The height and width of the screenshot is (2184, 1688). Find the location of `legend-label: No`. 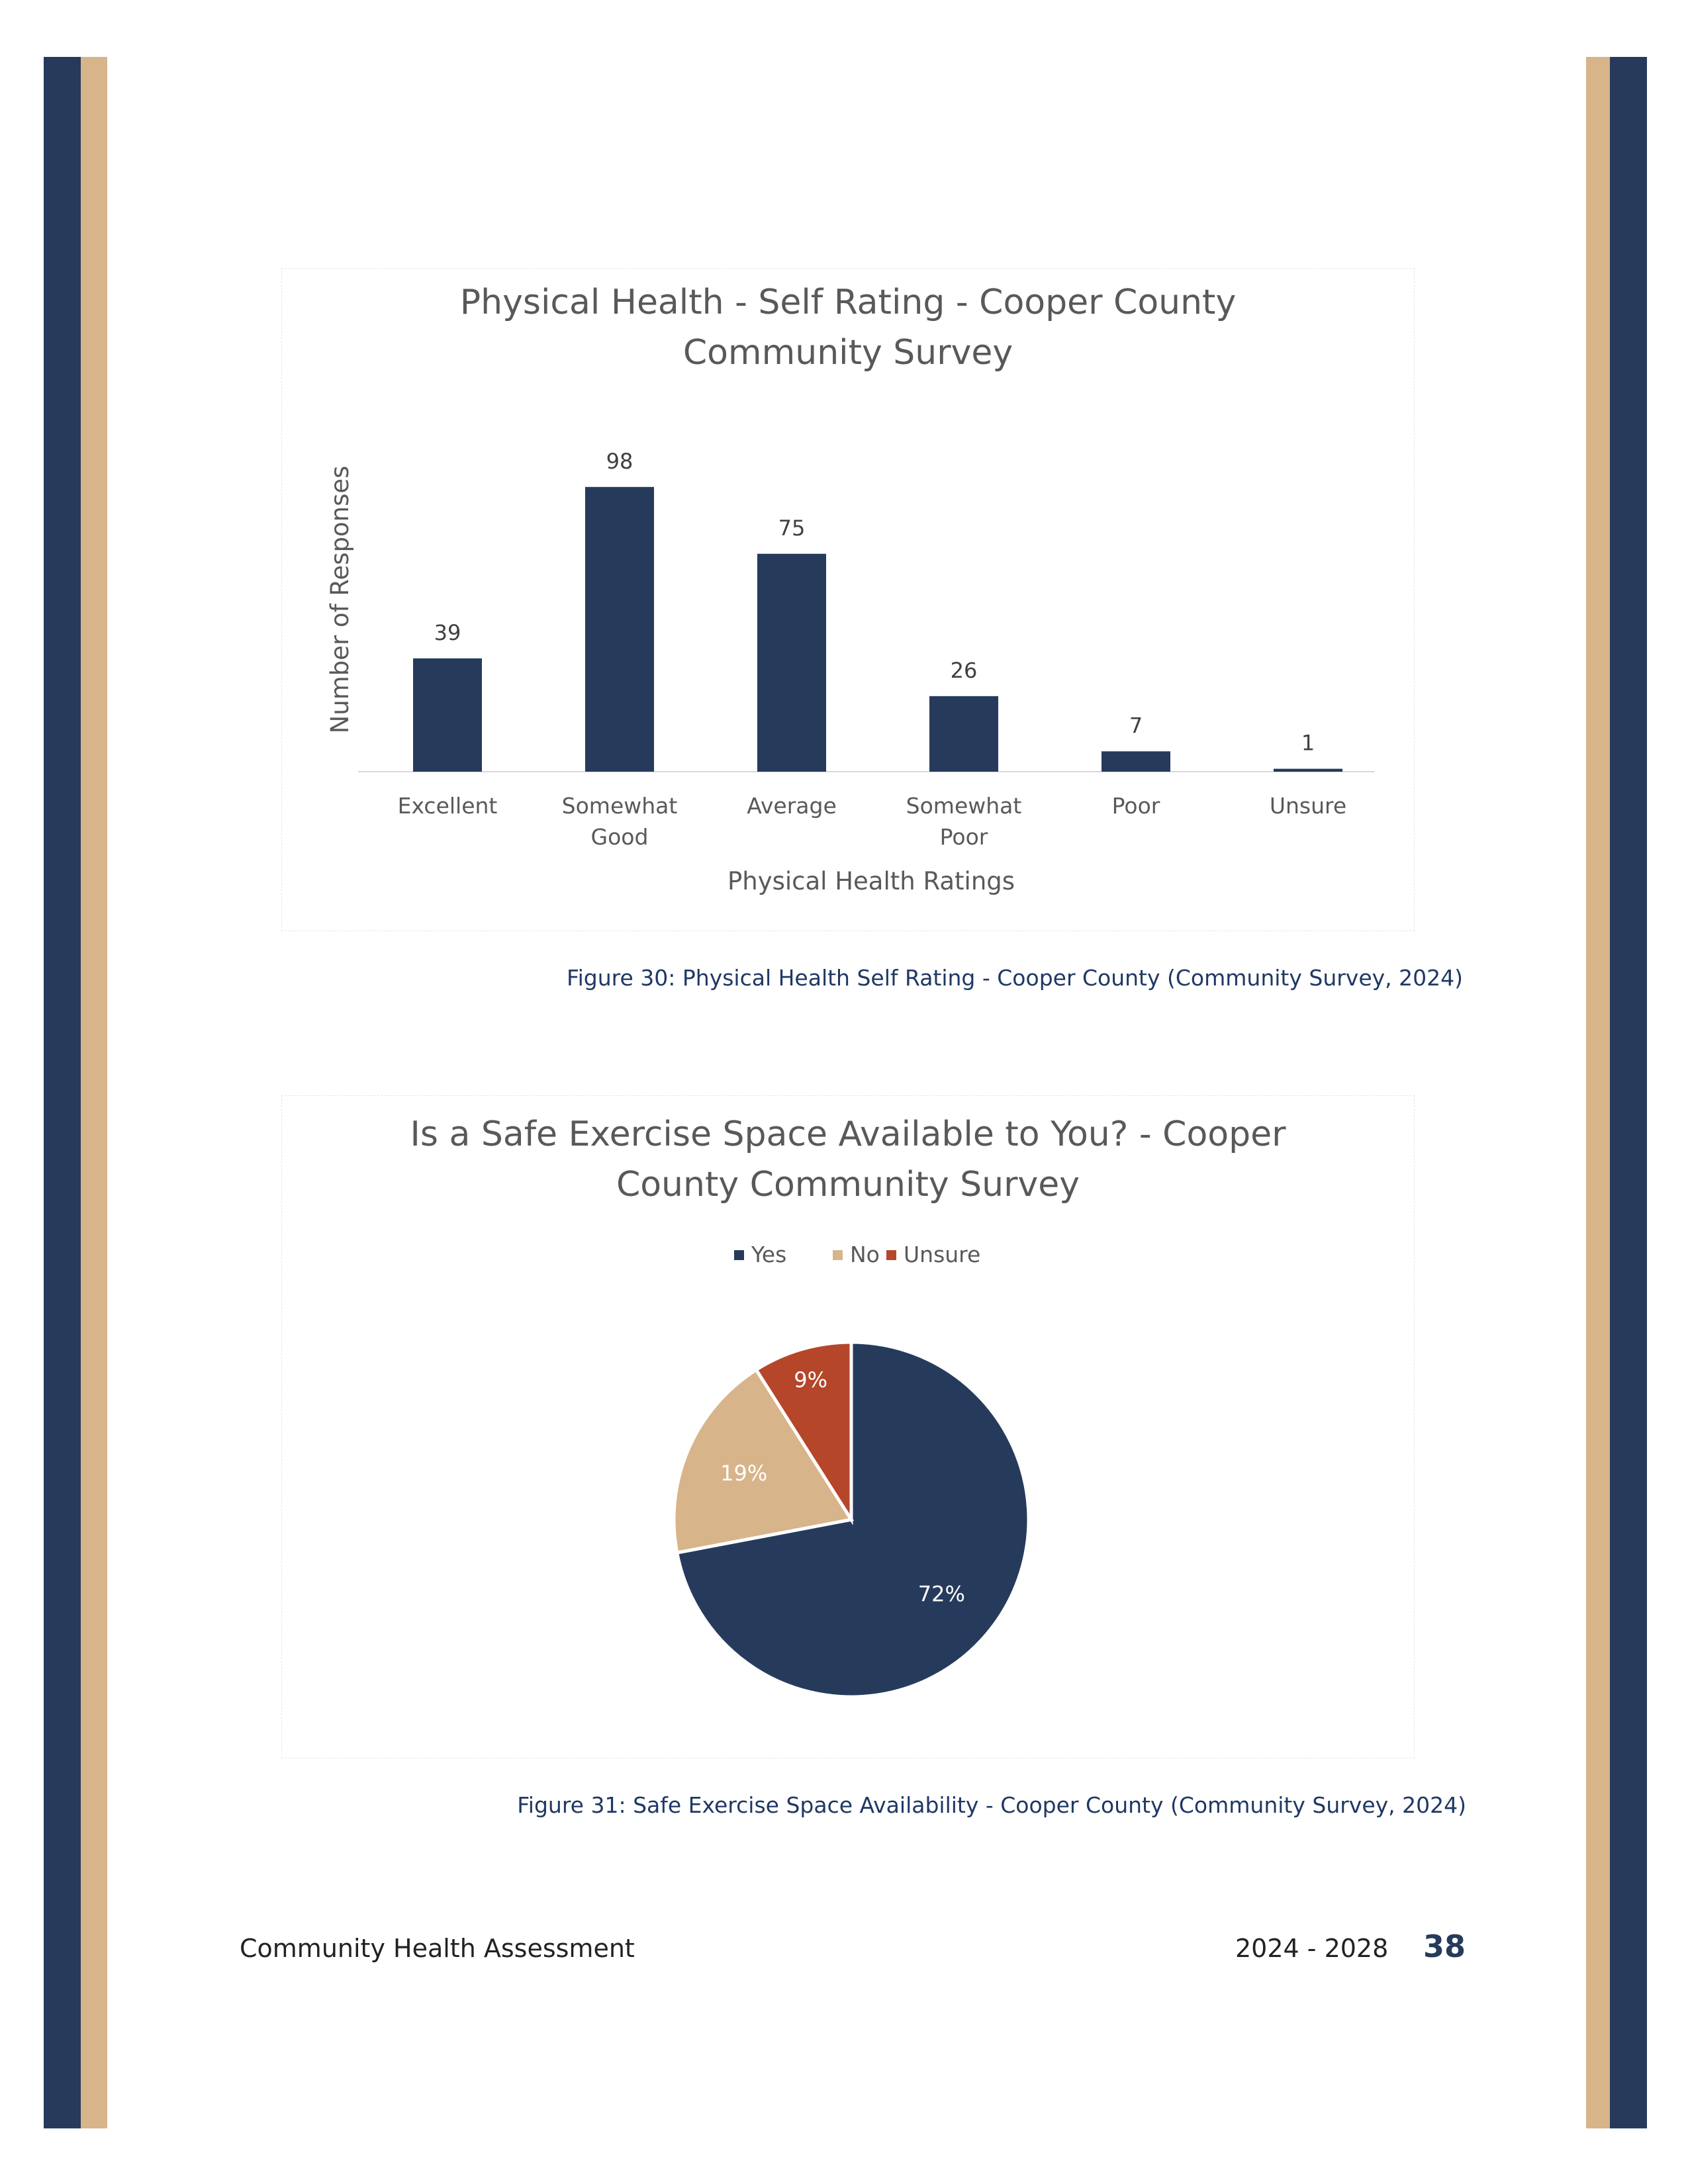

legend-label: No is located at coordinates (865, 1254).